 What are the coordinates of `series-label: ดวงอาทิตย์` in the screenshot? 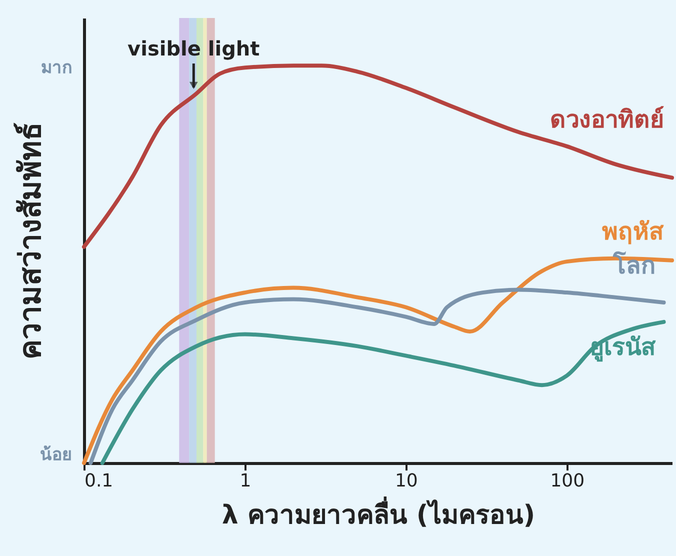 It's located at (607, 119).